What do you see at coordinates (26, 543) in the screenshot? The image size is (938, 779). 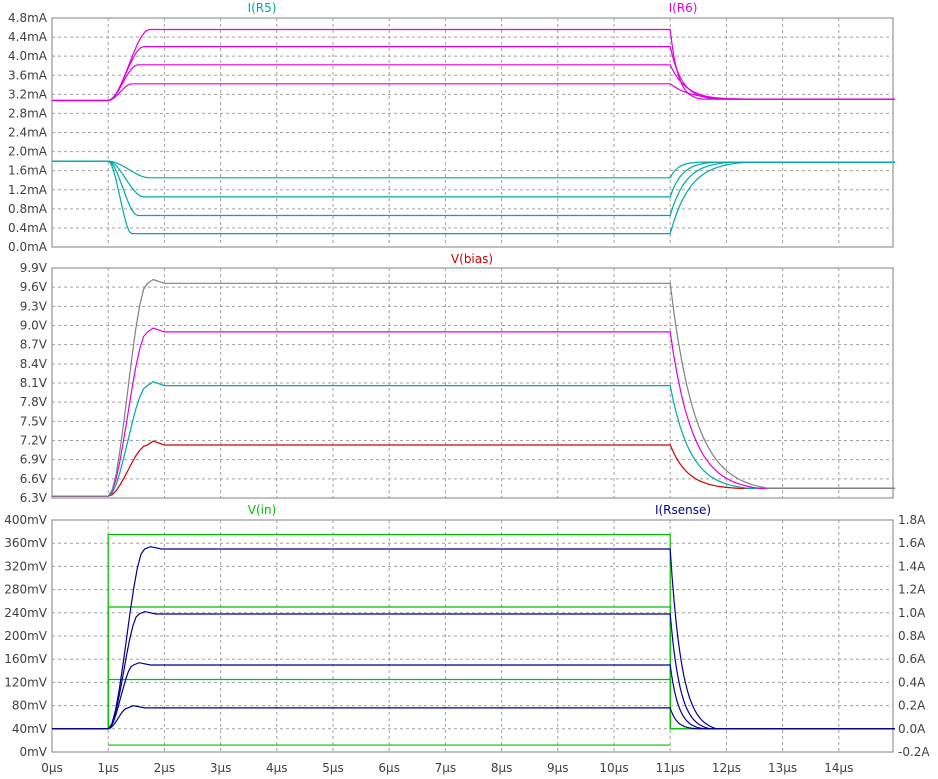 I see `y-tick-label: 360mV` at bounding box center [26, 543].